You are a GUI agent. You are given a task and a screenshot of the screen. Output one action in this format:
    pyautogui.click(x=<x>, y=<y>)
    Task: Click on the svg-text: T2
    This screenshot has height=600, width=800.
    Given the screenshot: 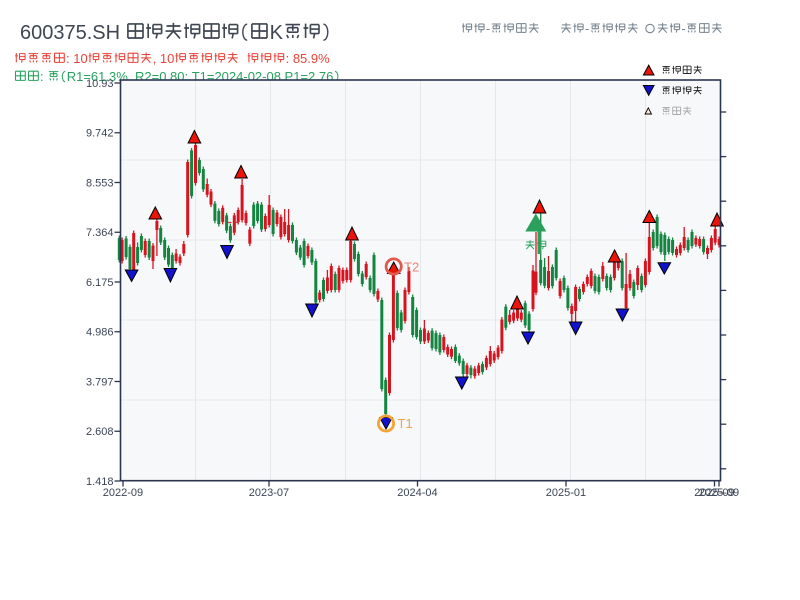 What is the action you would take?
    pyautogui.click(x=411, y=267)
    